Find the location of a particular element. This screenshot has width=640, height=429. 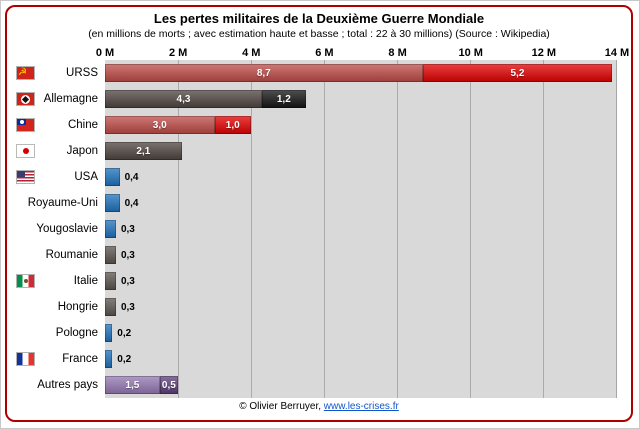

row-label-cell: Italie is located at coordinates (61, 281).